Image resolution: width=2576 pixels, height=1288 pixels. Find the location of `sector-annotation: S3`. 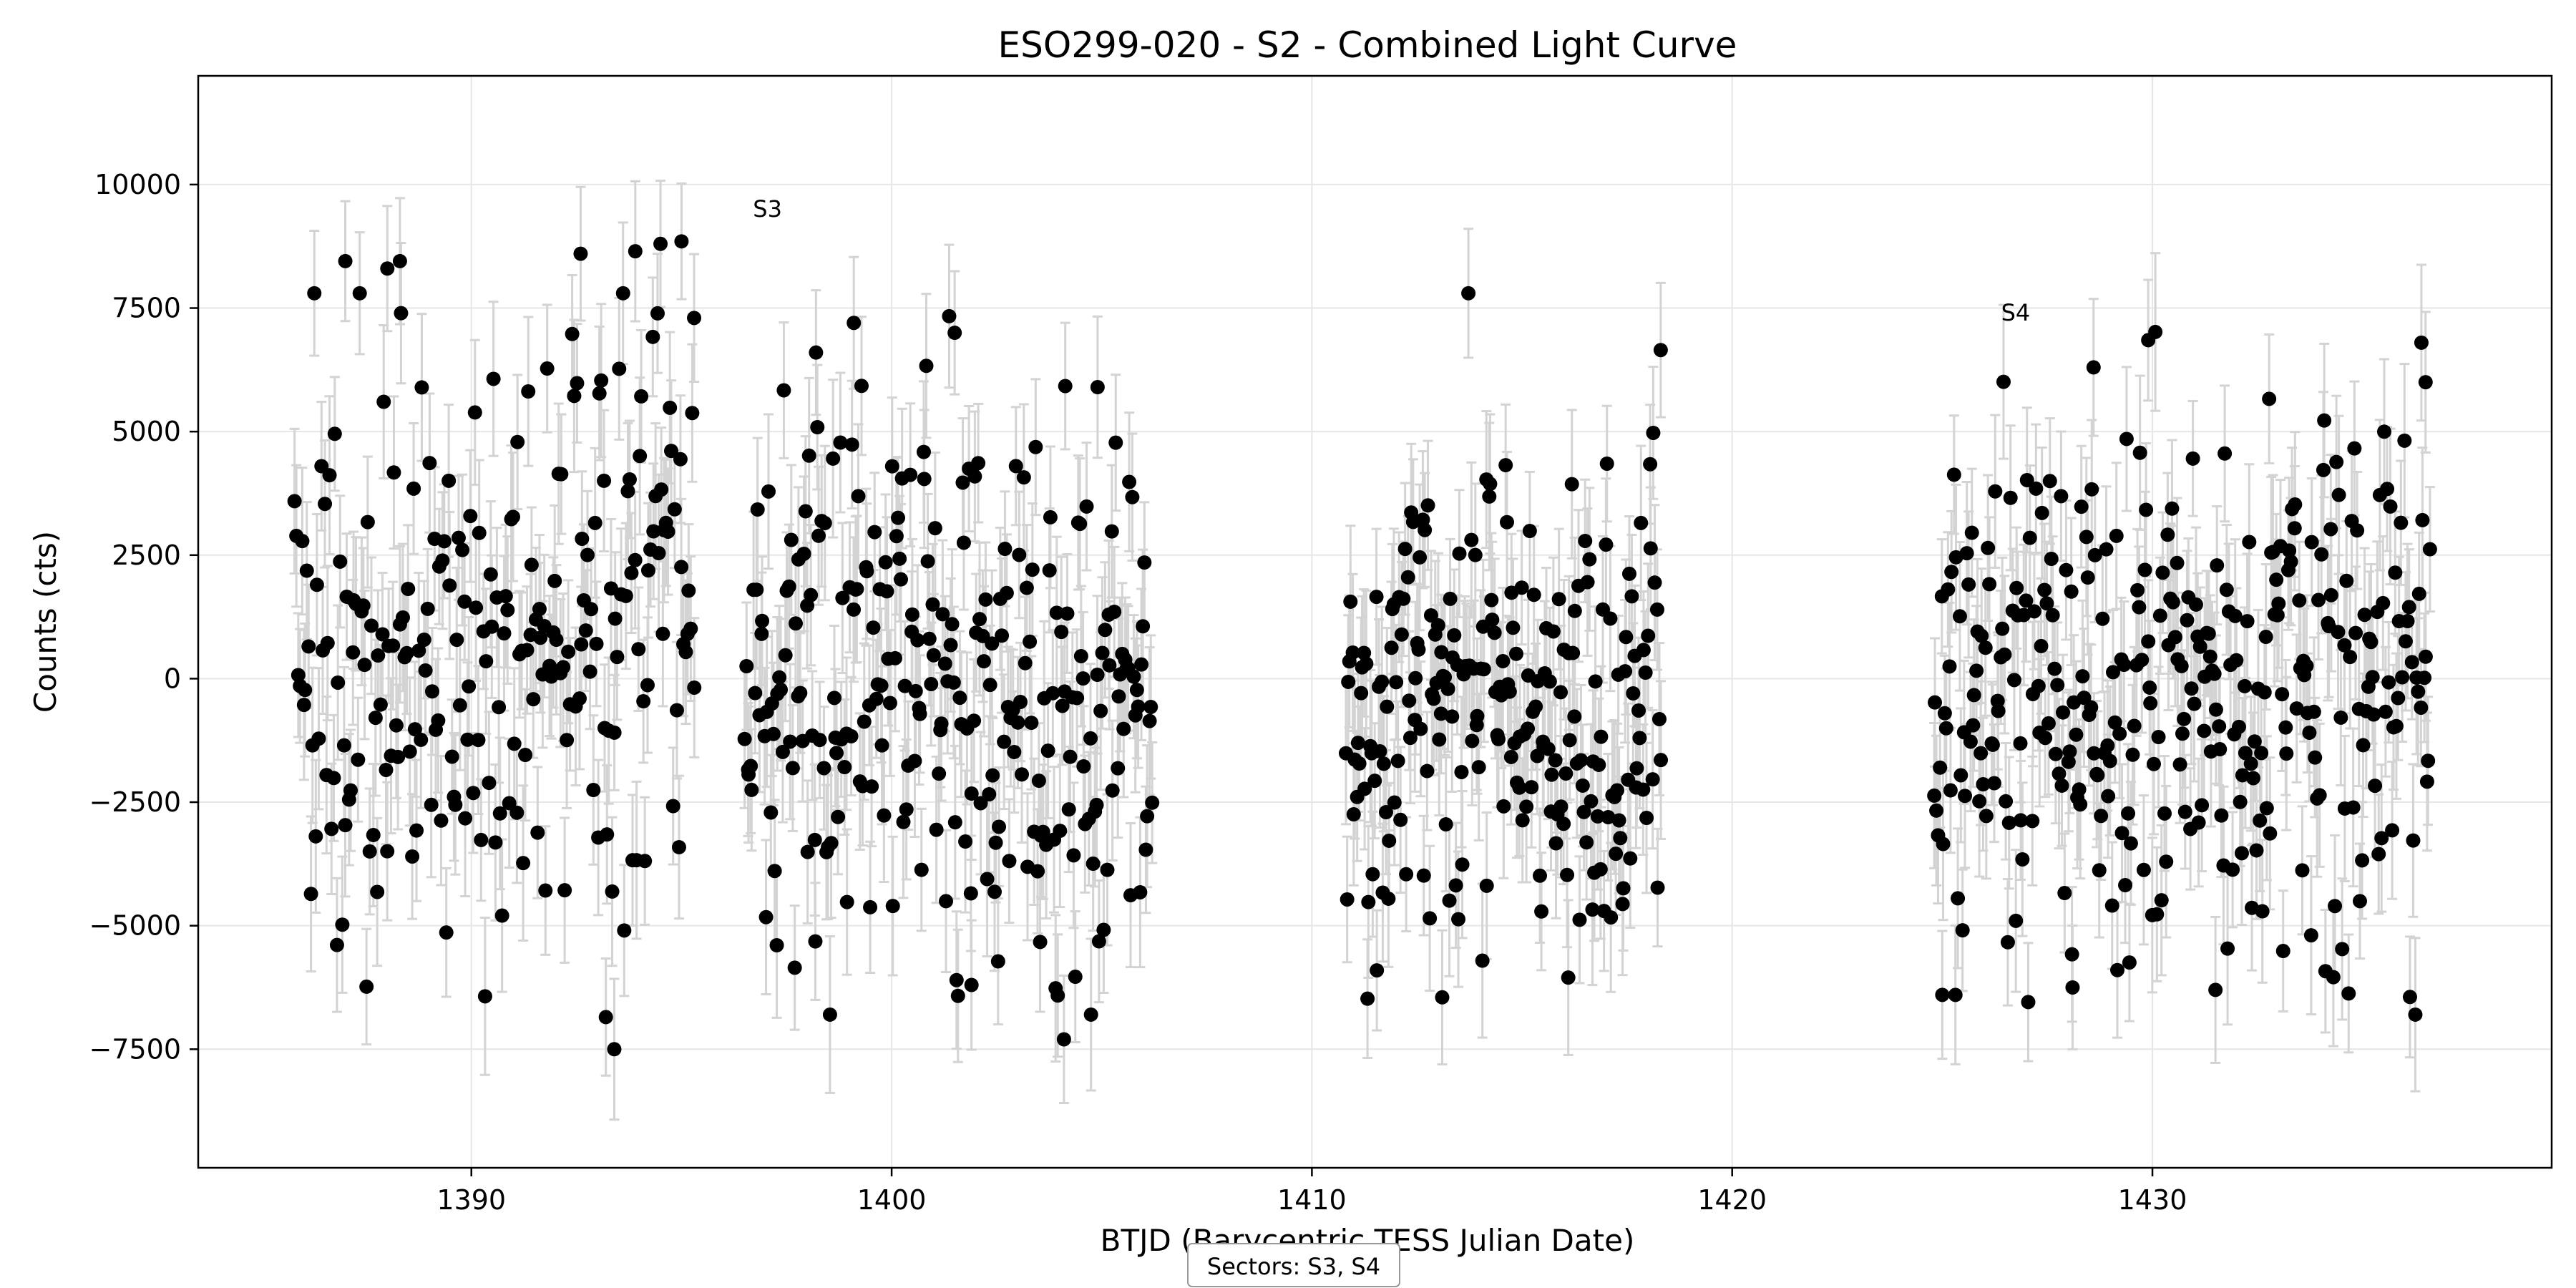

sector-annotation: S3 is located at coordinates (767, 209).